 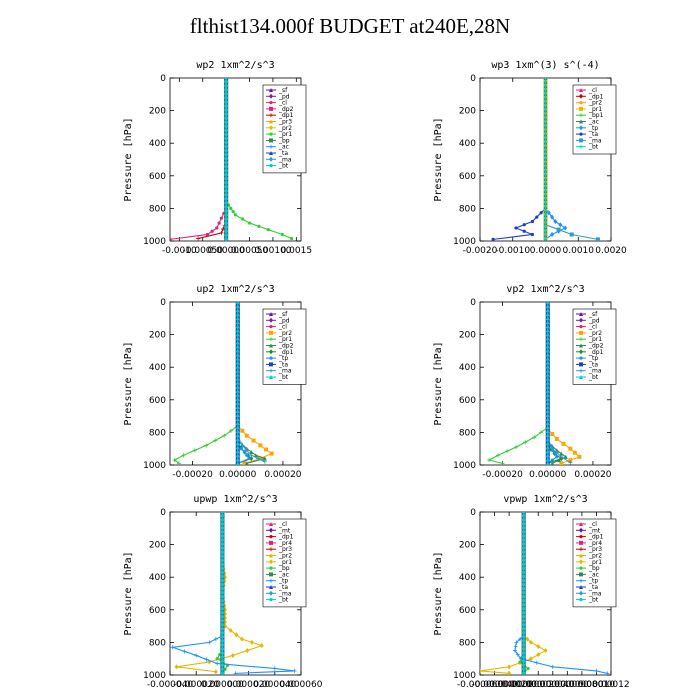 I want to click on legend-label: _dp2, so click(x=286, y=346).